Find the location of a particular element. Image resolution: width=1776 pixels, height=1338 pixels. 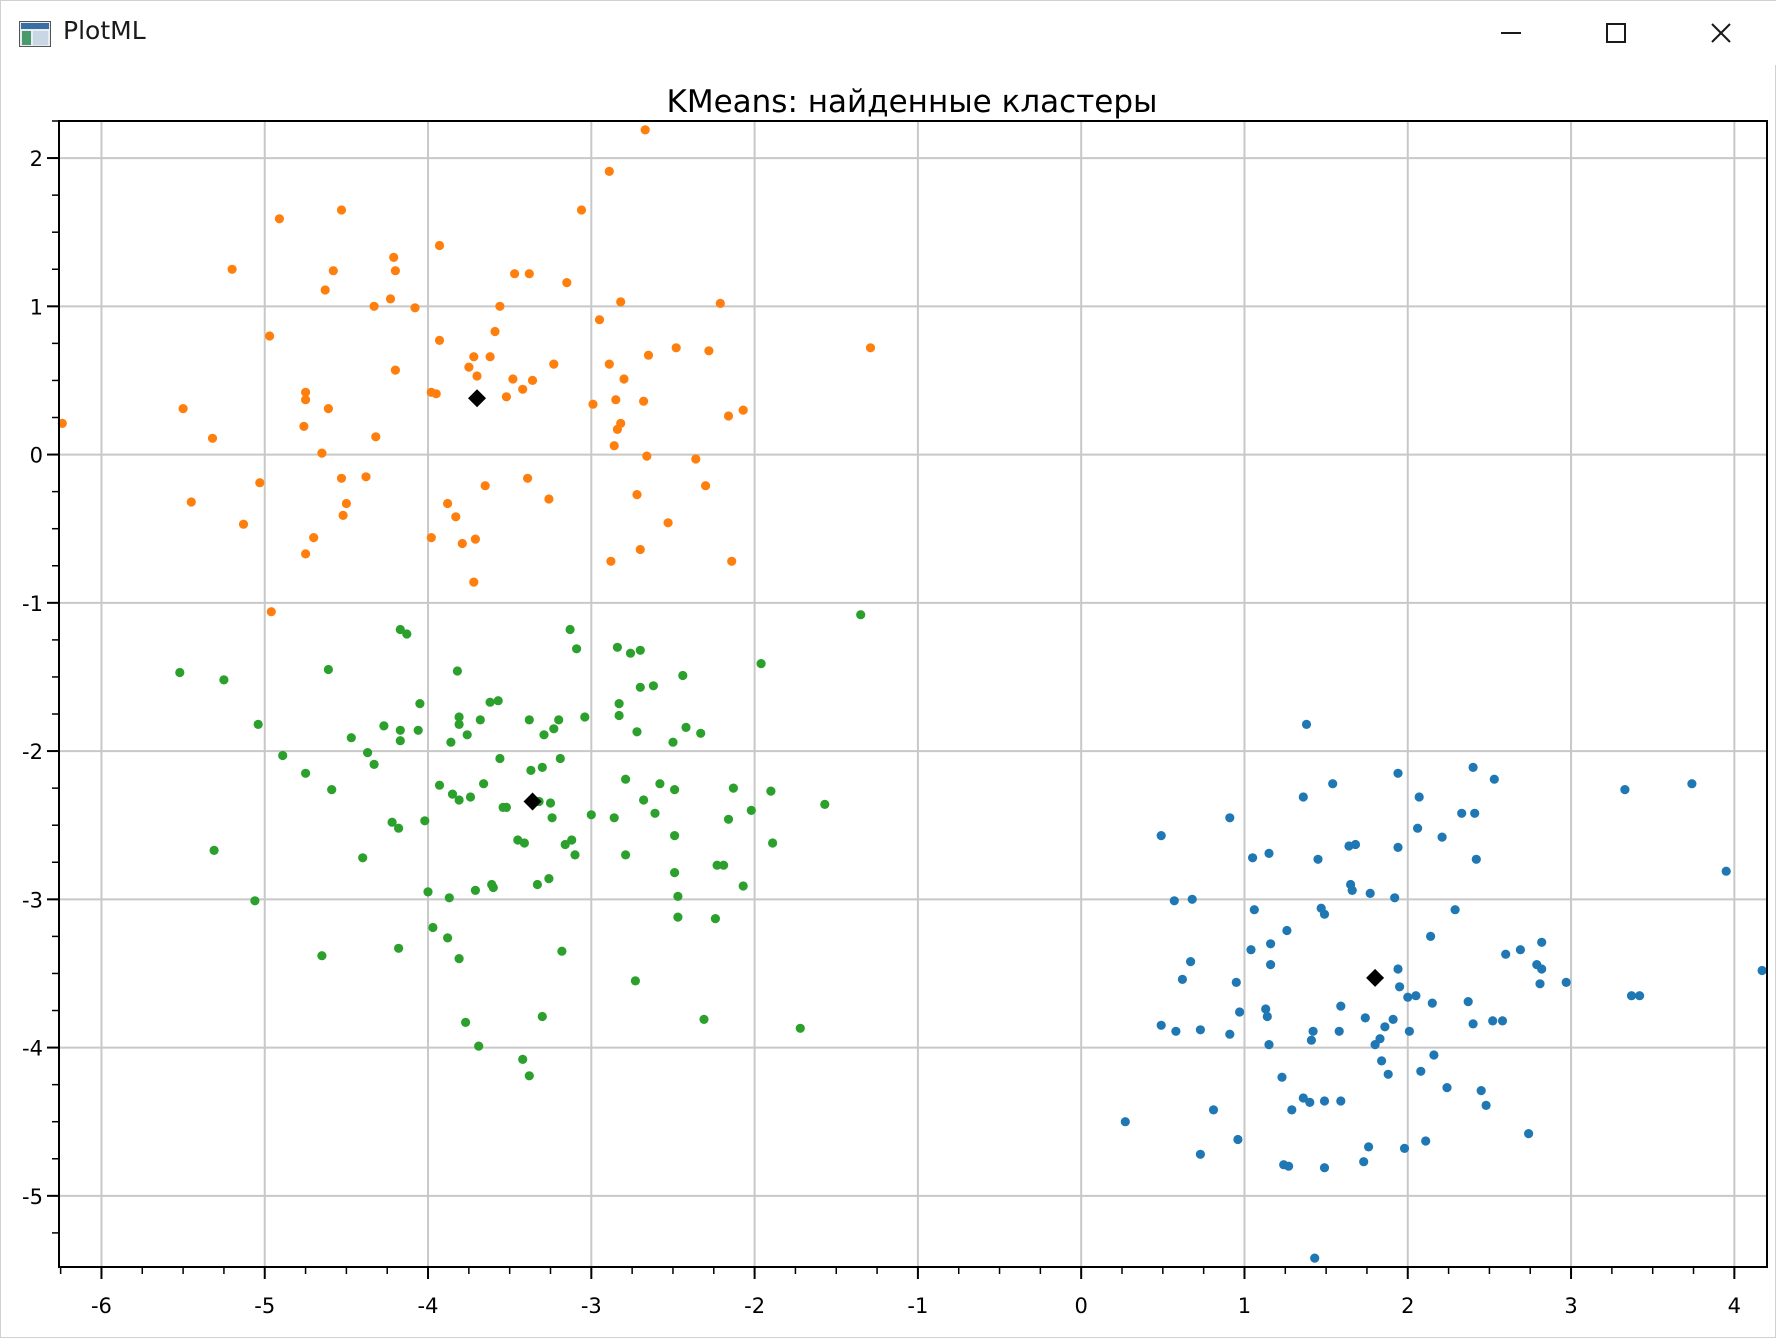

x-tick-label: 1 is located at coordinates (1244, 1306).